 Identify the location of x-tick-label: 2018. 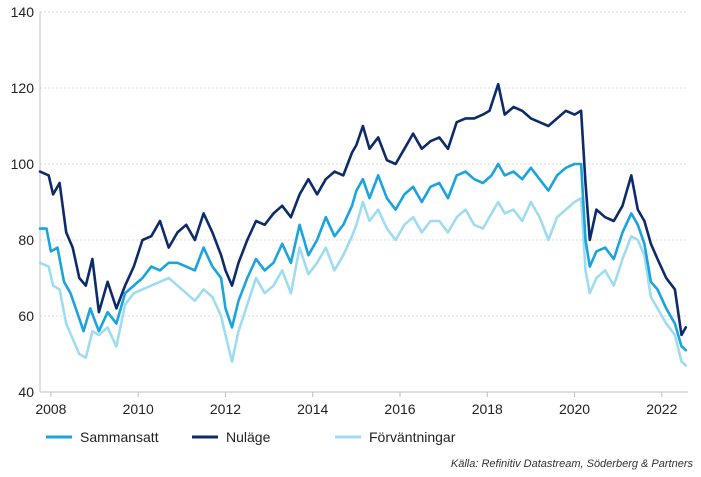
(487, 409).